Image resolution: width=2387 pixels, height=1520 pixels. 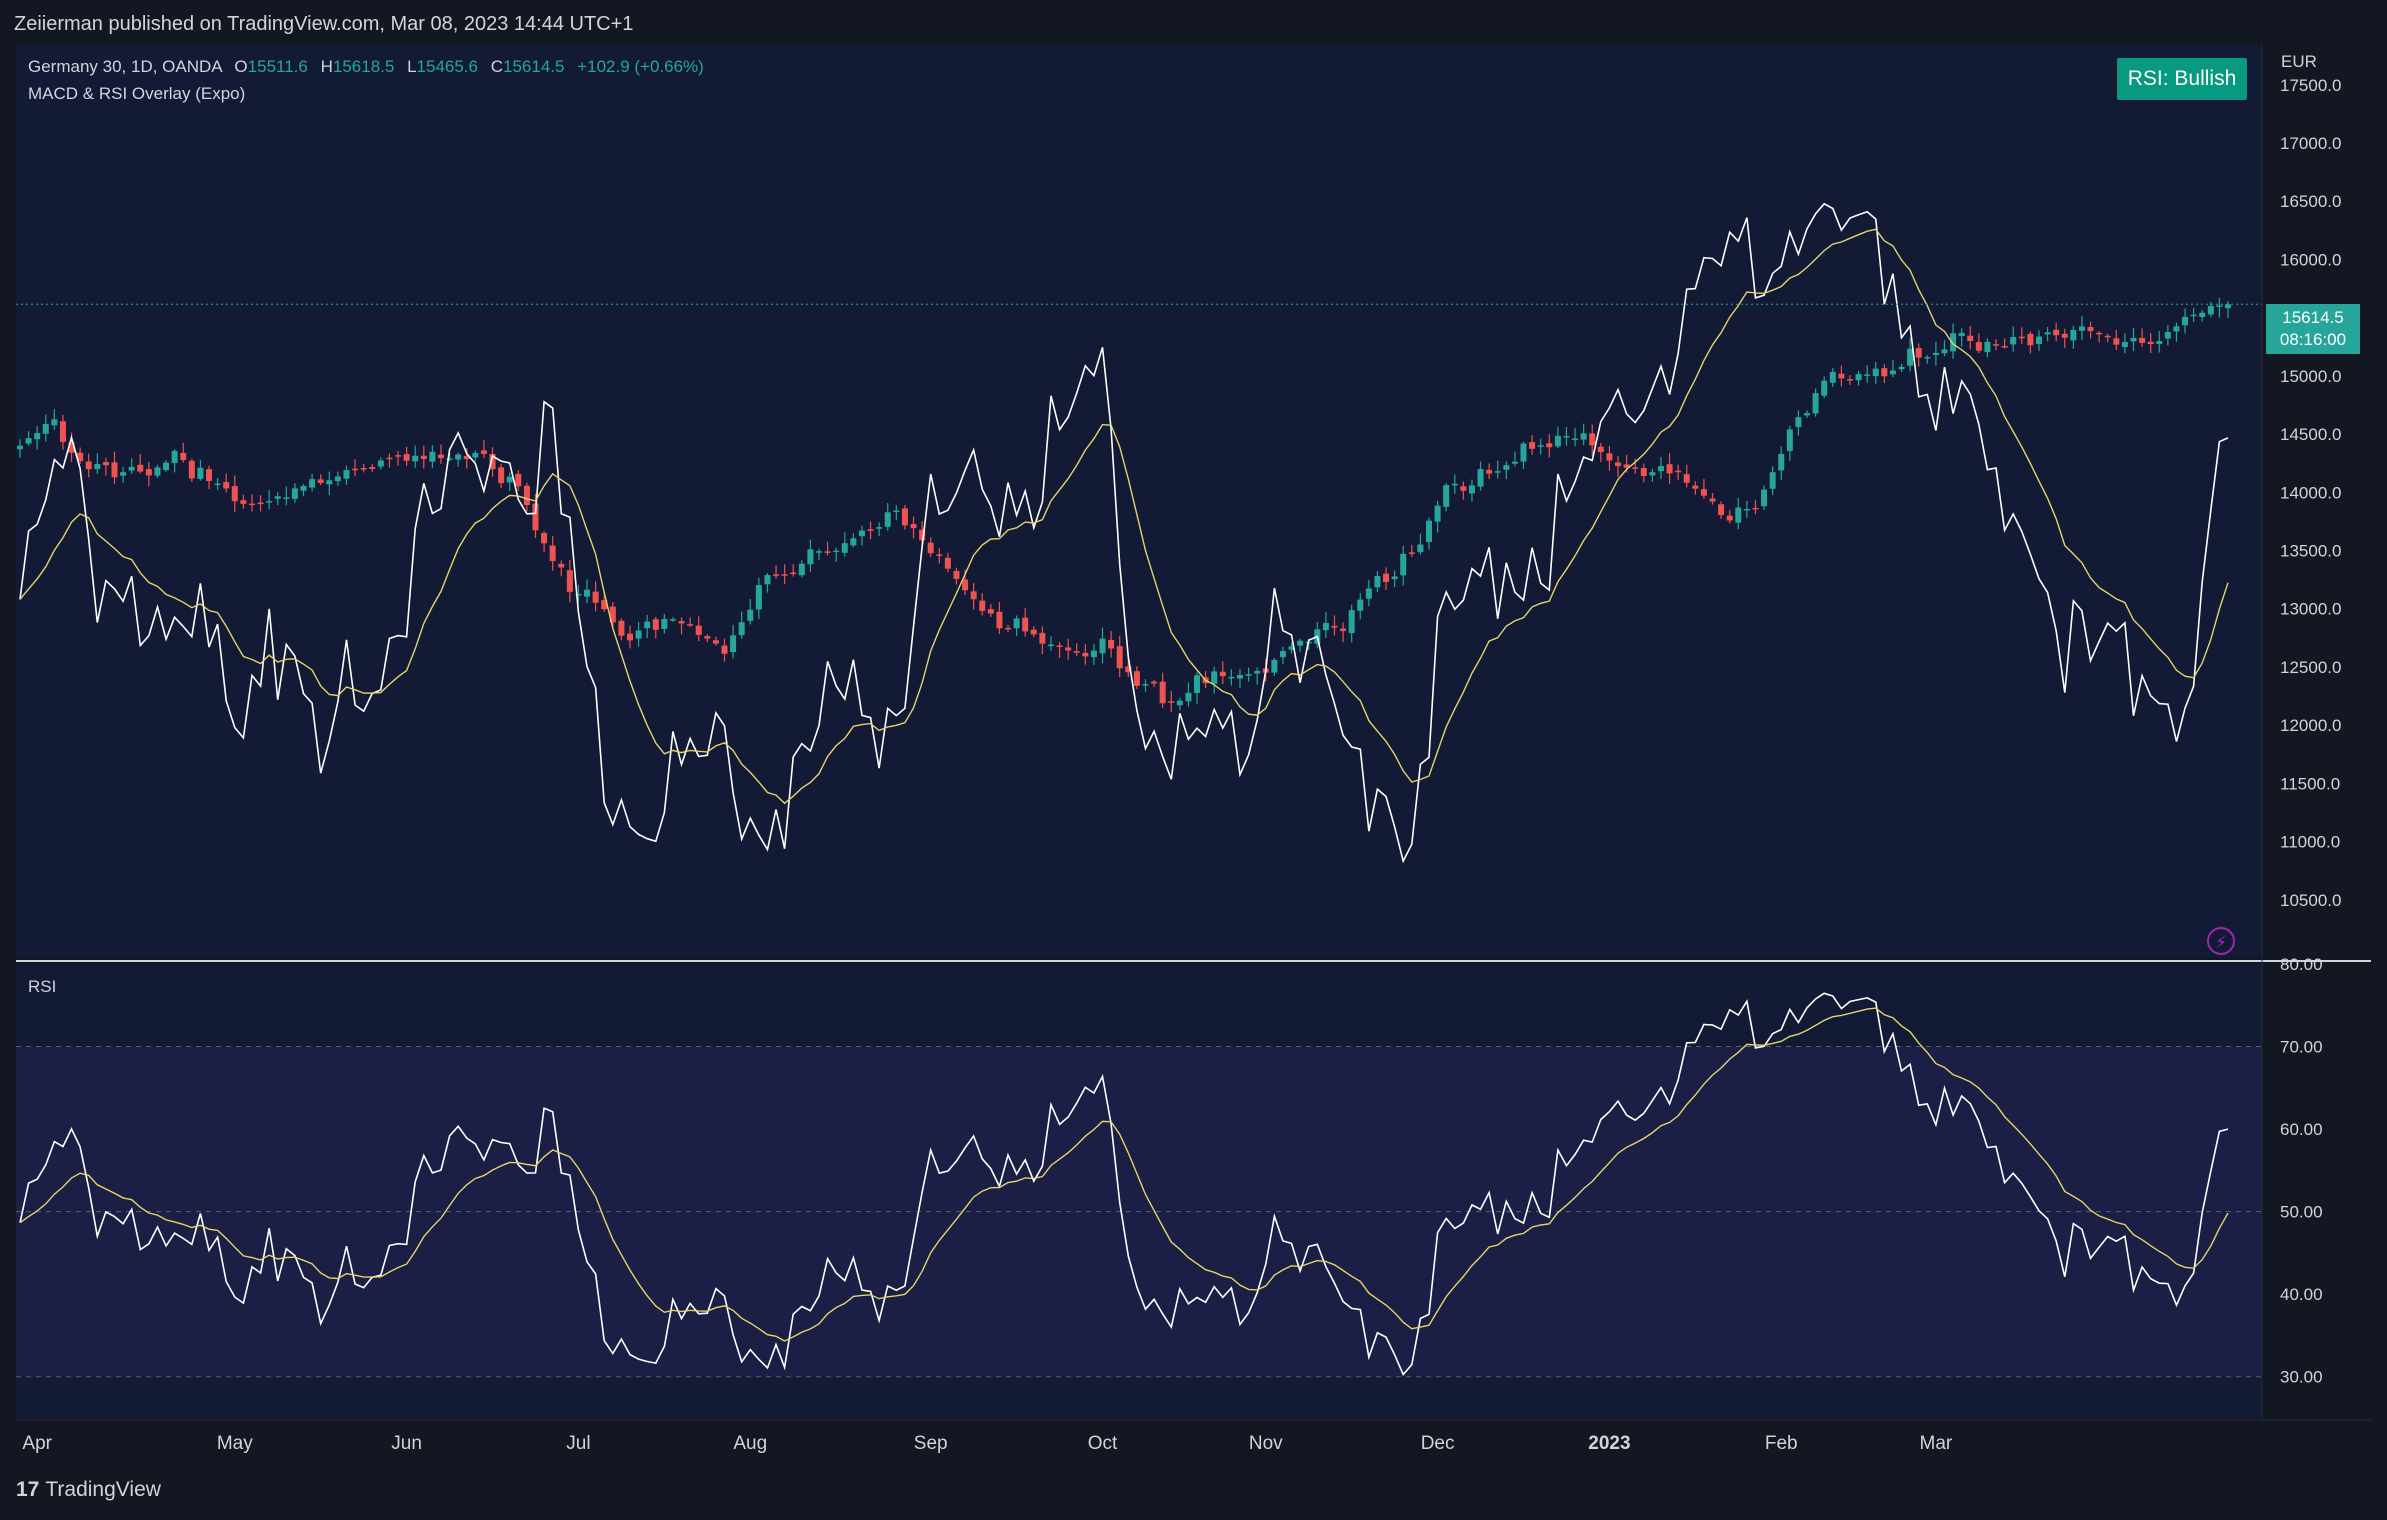 What do you see at coordinates (42, 986) in the screenshot?
I see `rsi-pane-label: RSI` at bounding box center [42, 986].